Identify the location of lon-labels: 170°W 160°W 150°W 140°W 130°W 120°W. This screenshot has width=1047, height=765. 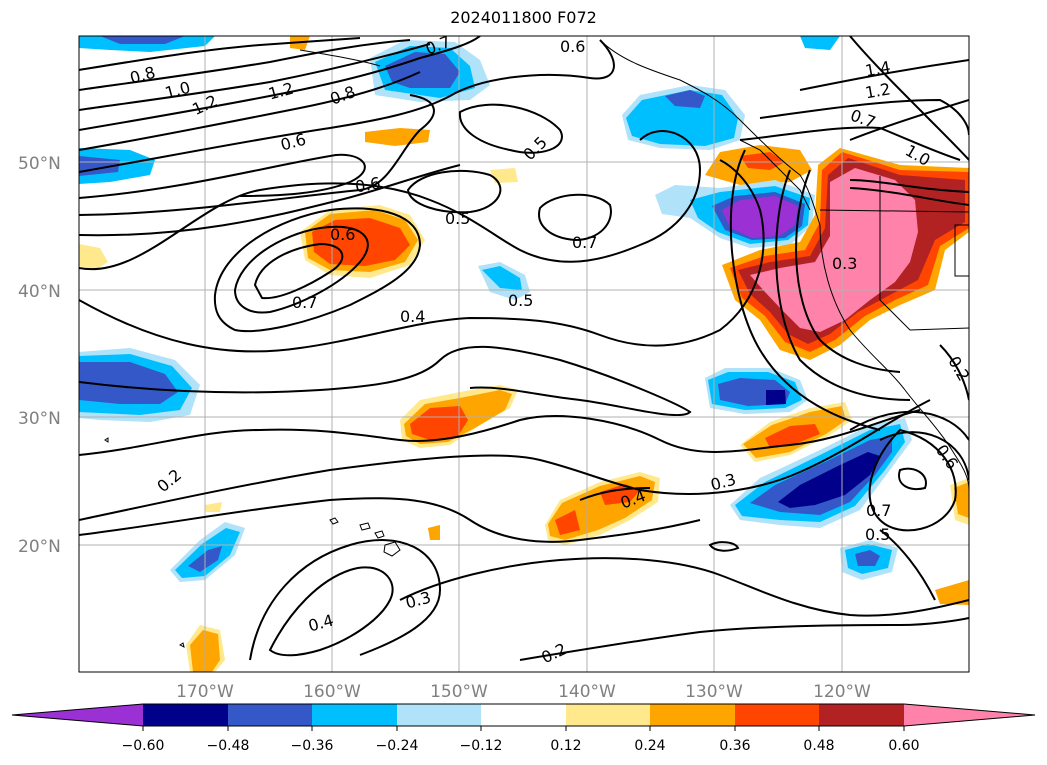
(523, 692).